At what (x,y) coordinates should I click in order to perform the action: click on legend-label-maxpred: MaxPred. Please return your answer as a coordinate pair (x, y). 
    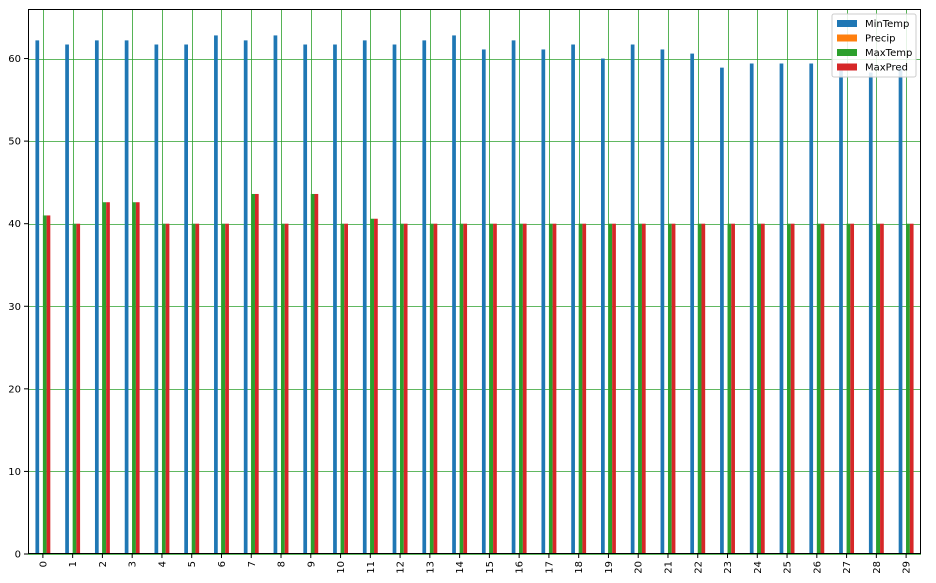
    Looking at the image, I should click on (886, 68).